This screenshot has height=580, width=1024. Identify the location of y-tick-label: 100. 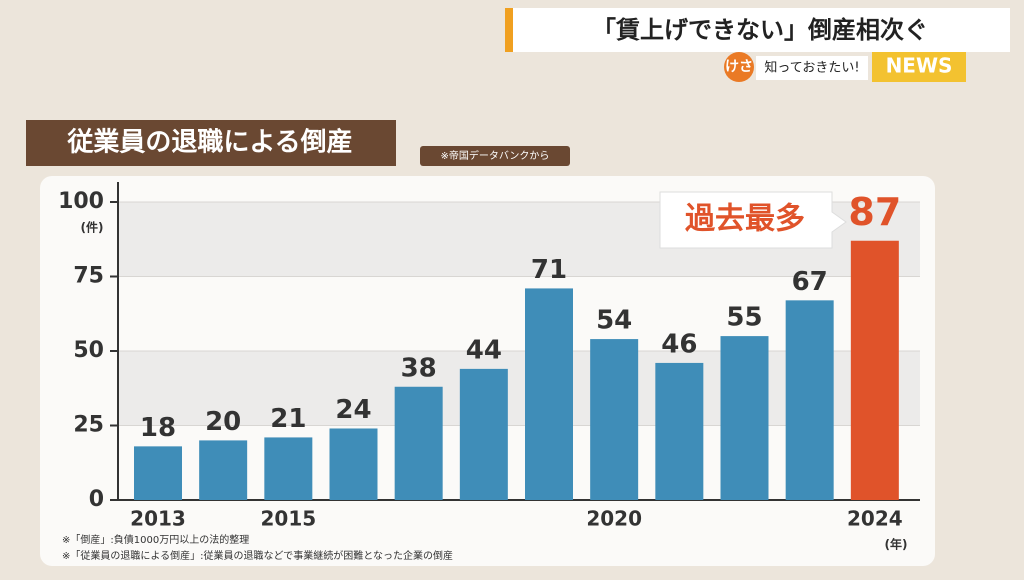
(81, 201).